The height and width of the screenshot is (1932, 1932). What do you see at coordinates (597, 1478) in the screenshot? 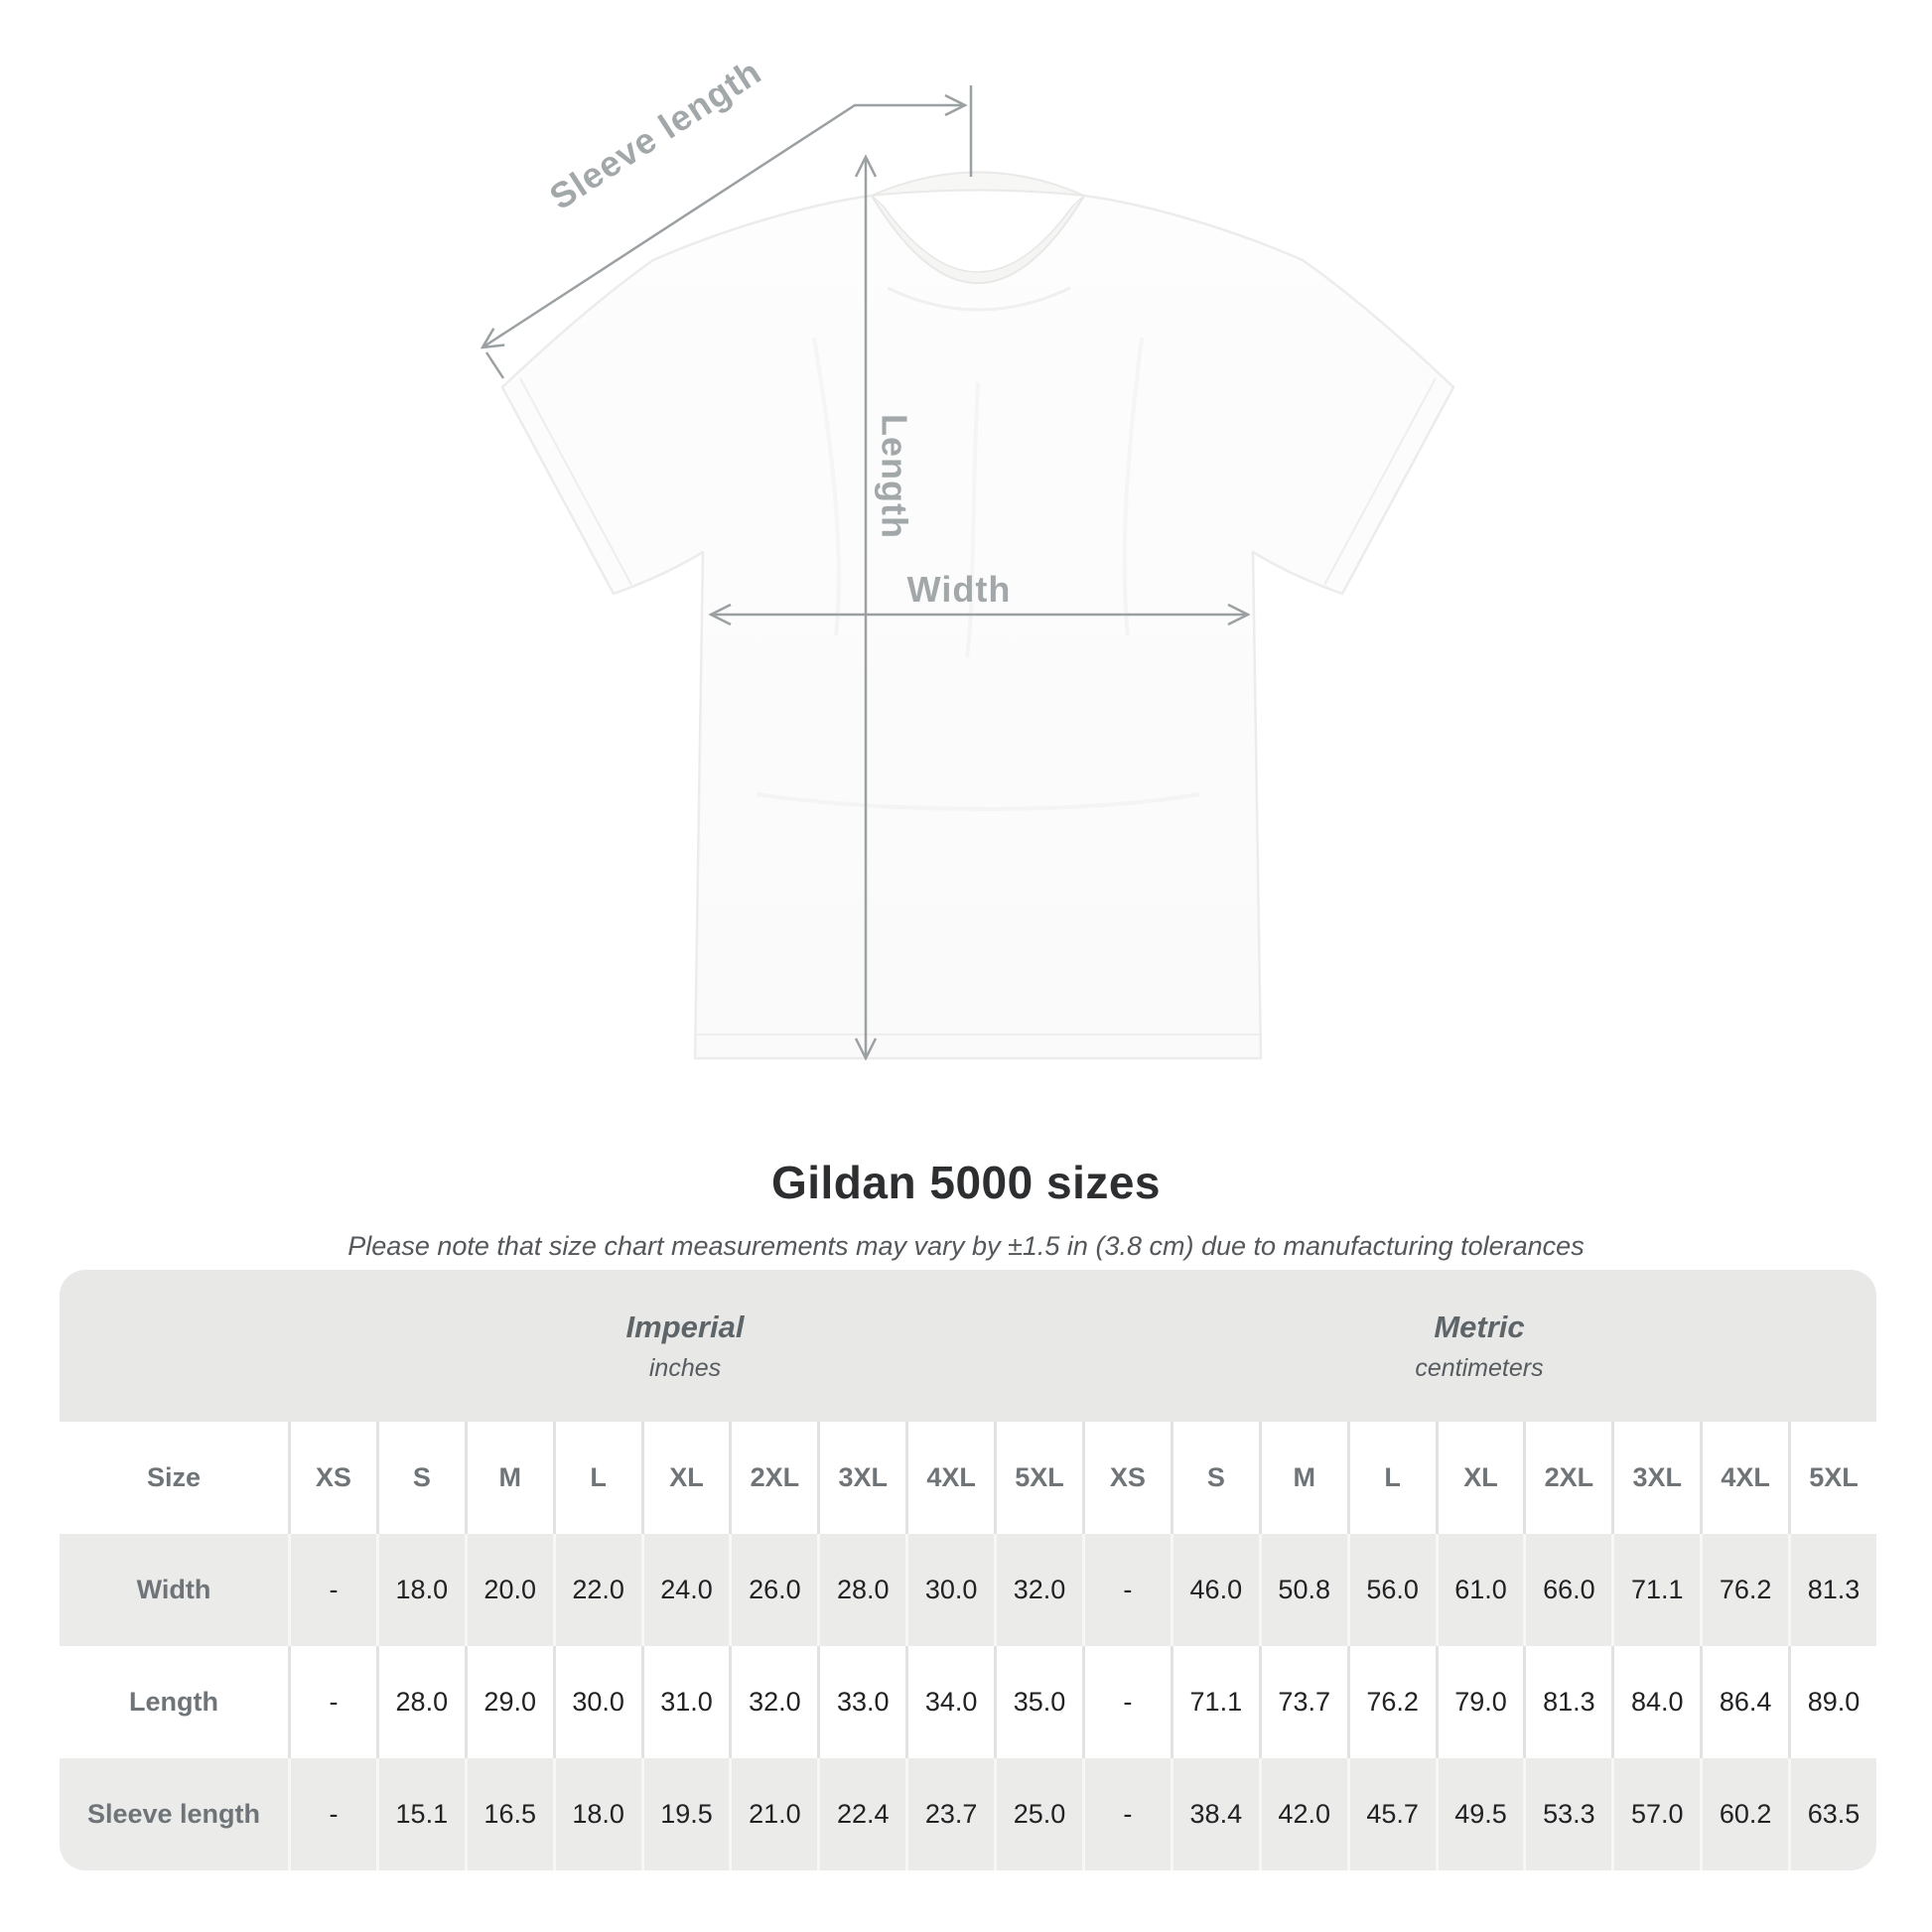
I see `column-header-imperial-l: L` at bounding box center [597, 1478].